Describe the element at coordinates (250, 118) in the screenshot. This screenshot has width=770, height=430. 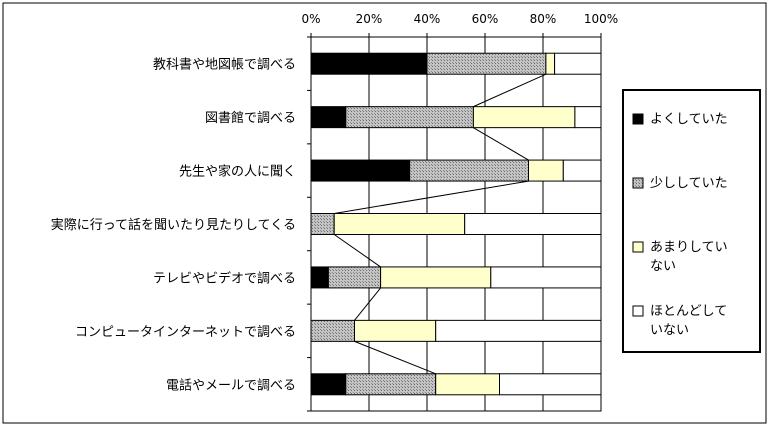
I see `category-label: 図書館で調べる` at that location.